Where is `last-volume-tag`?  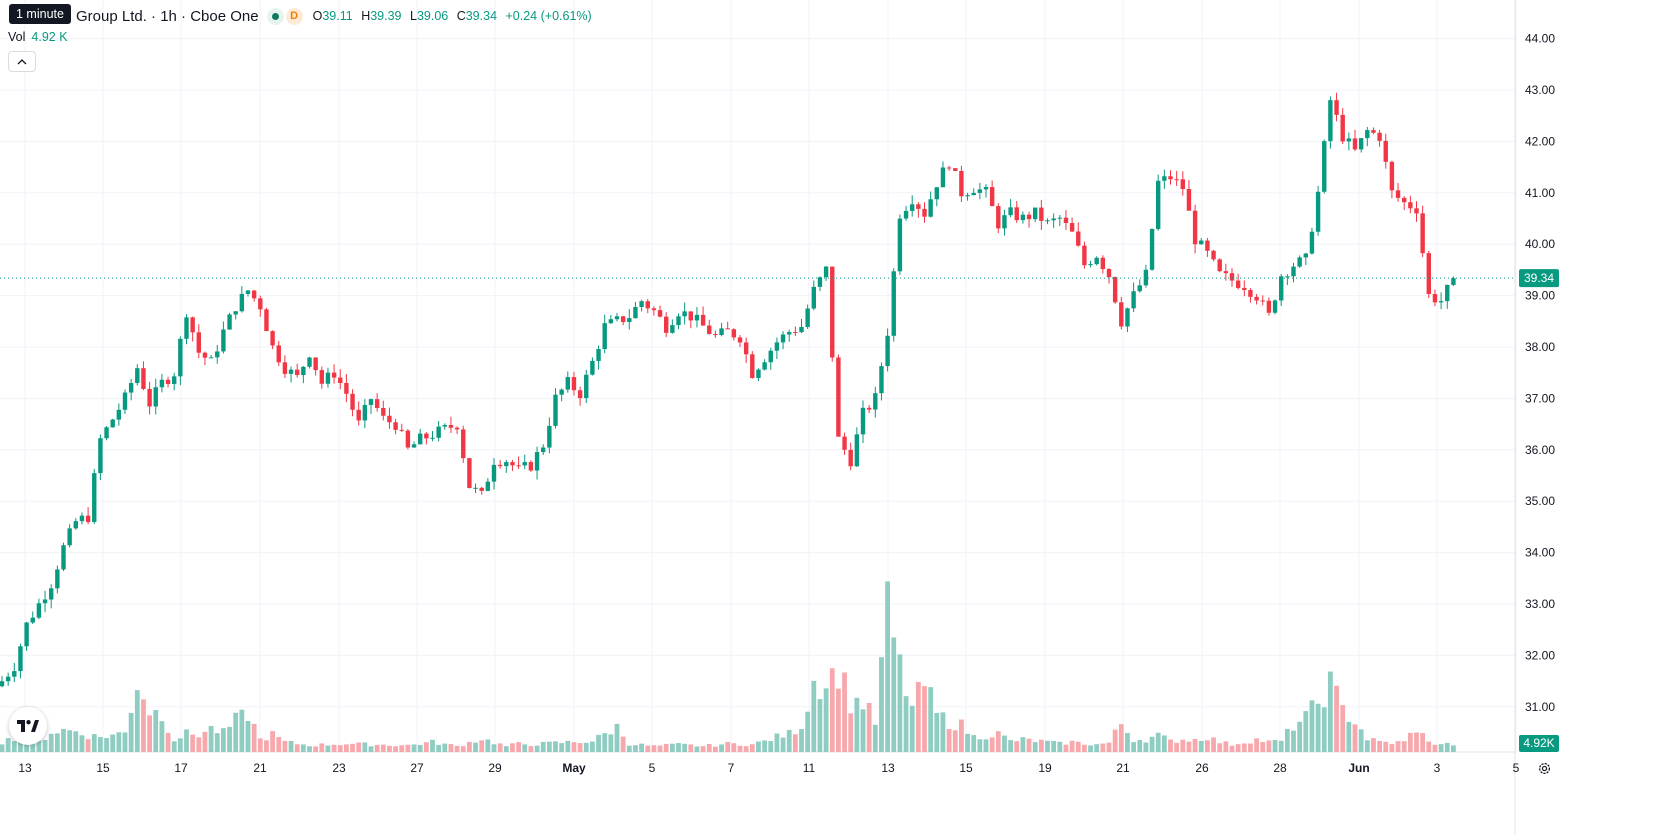 last-volume-tag is located at coordinates (1539, 743).